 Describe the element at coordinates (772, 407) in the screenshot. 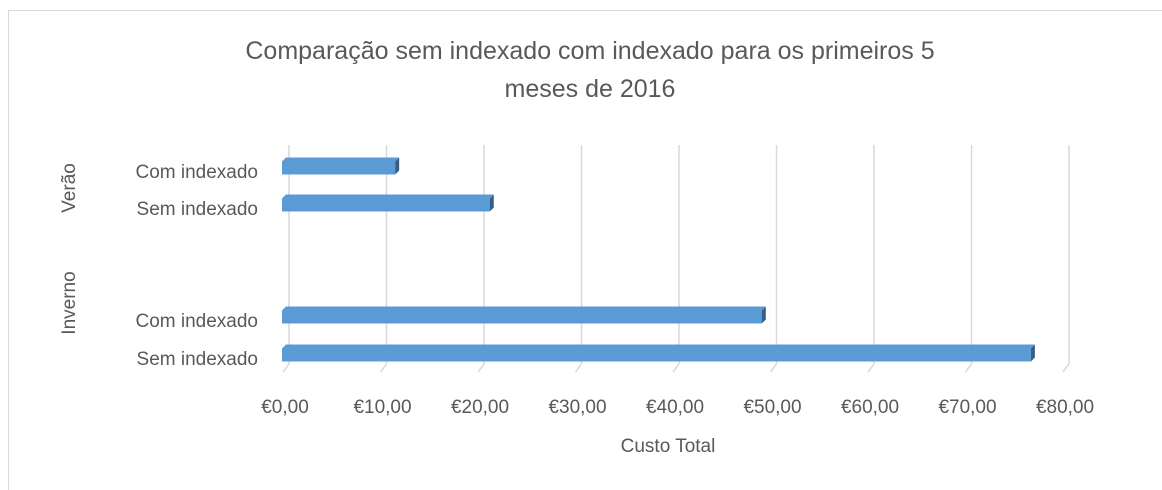

I see `x-tick-label: €50,00` at that location.